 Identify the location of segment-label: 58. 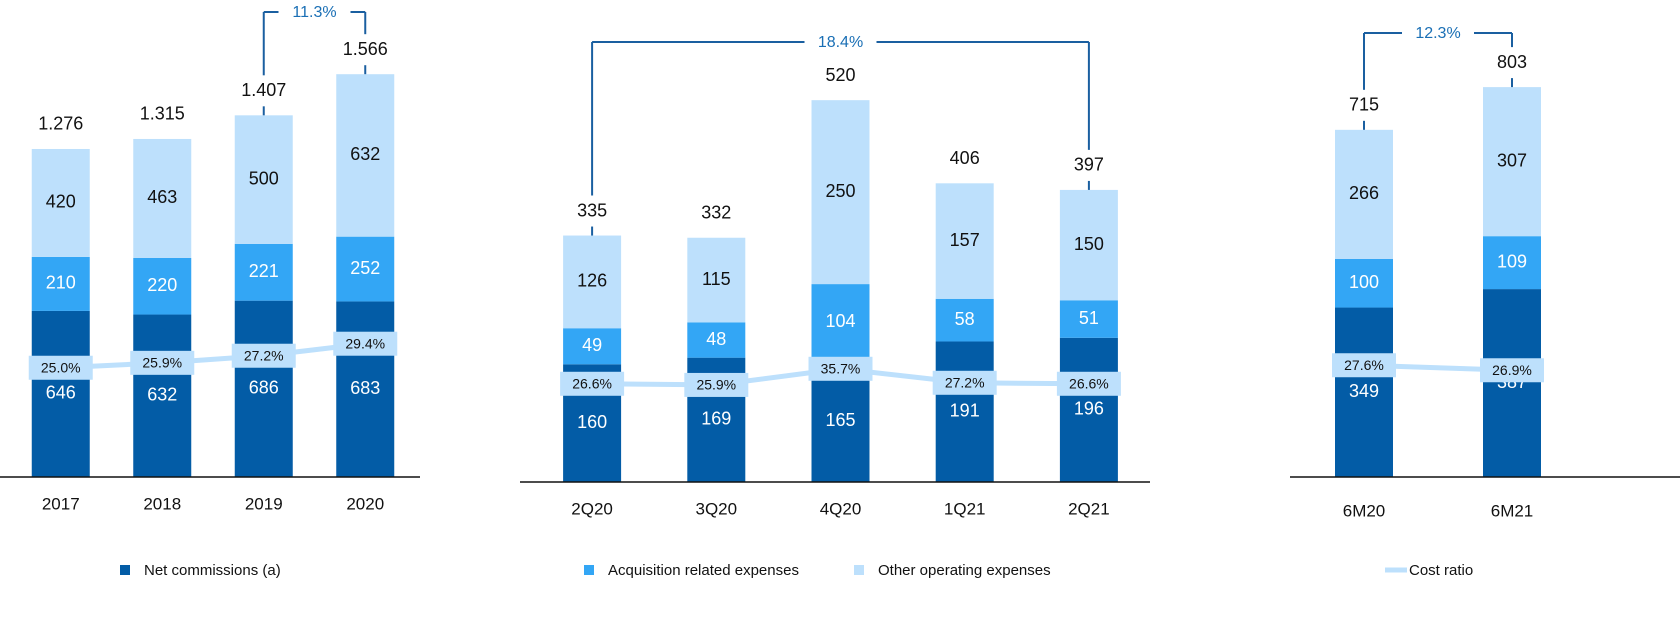
(965, 319).